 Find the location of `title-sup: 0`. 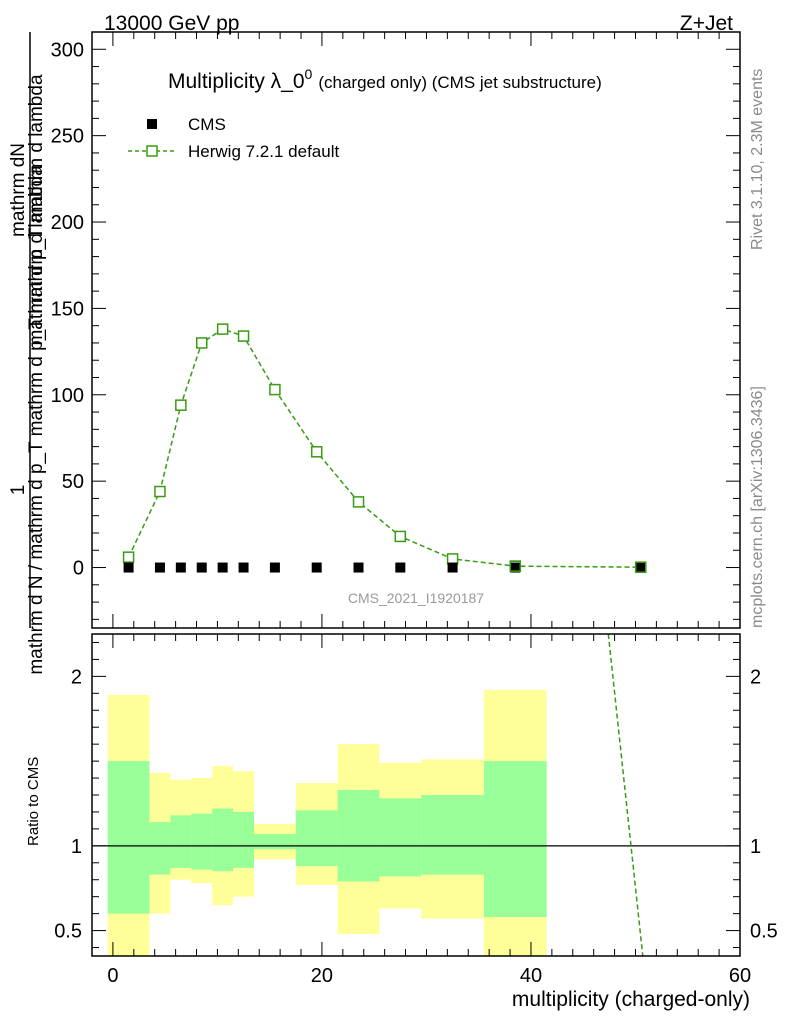

title-sup: 0 is located at coordinates (309, 74).